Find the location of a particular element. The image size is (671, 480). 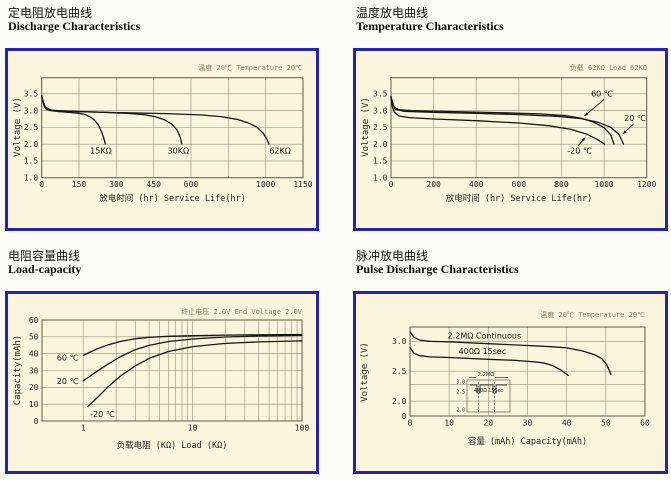

chart1-title-cn: 定电阻放电曲线 is located at coordinates (50, 13).